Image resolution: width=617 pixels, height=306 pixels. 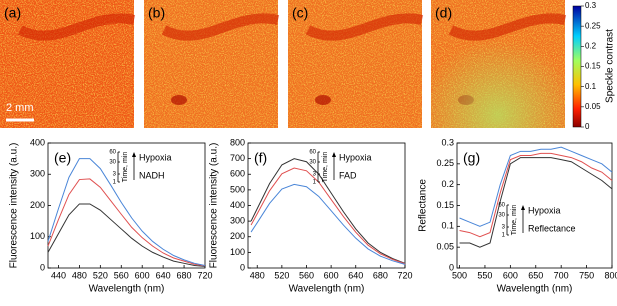 What do you see at coordinates (445, 163) in the screenshot?
I see `y-tick-label: 0.25` at bounding box center [445, 163].